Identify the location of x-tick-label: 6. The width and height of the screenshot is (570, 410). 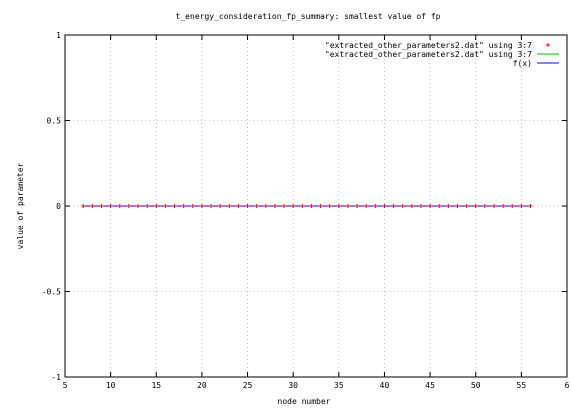
(567, 385).